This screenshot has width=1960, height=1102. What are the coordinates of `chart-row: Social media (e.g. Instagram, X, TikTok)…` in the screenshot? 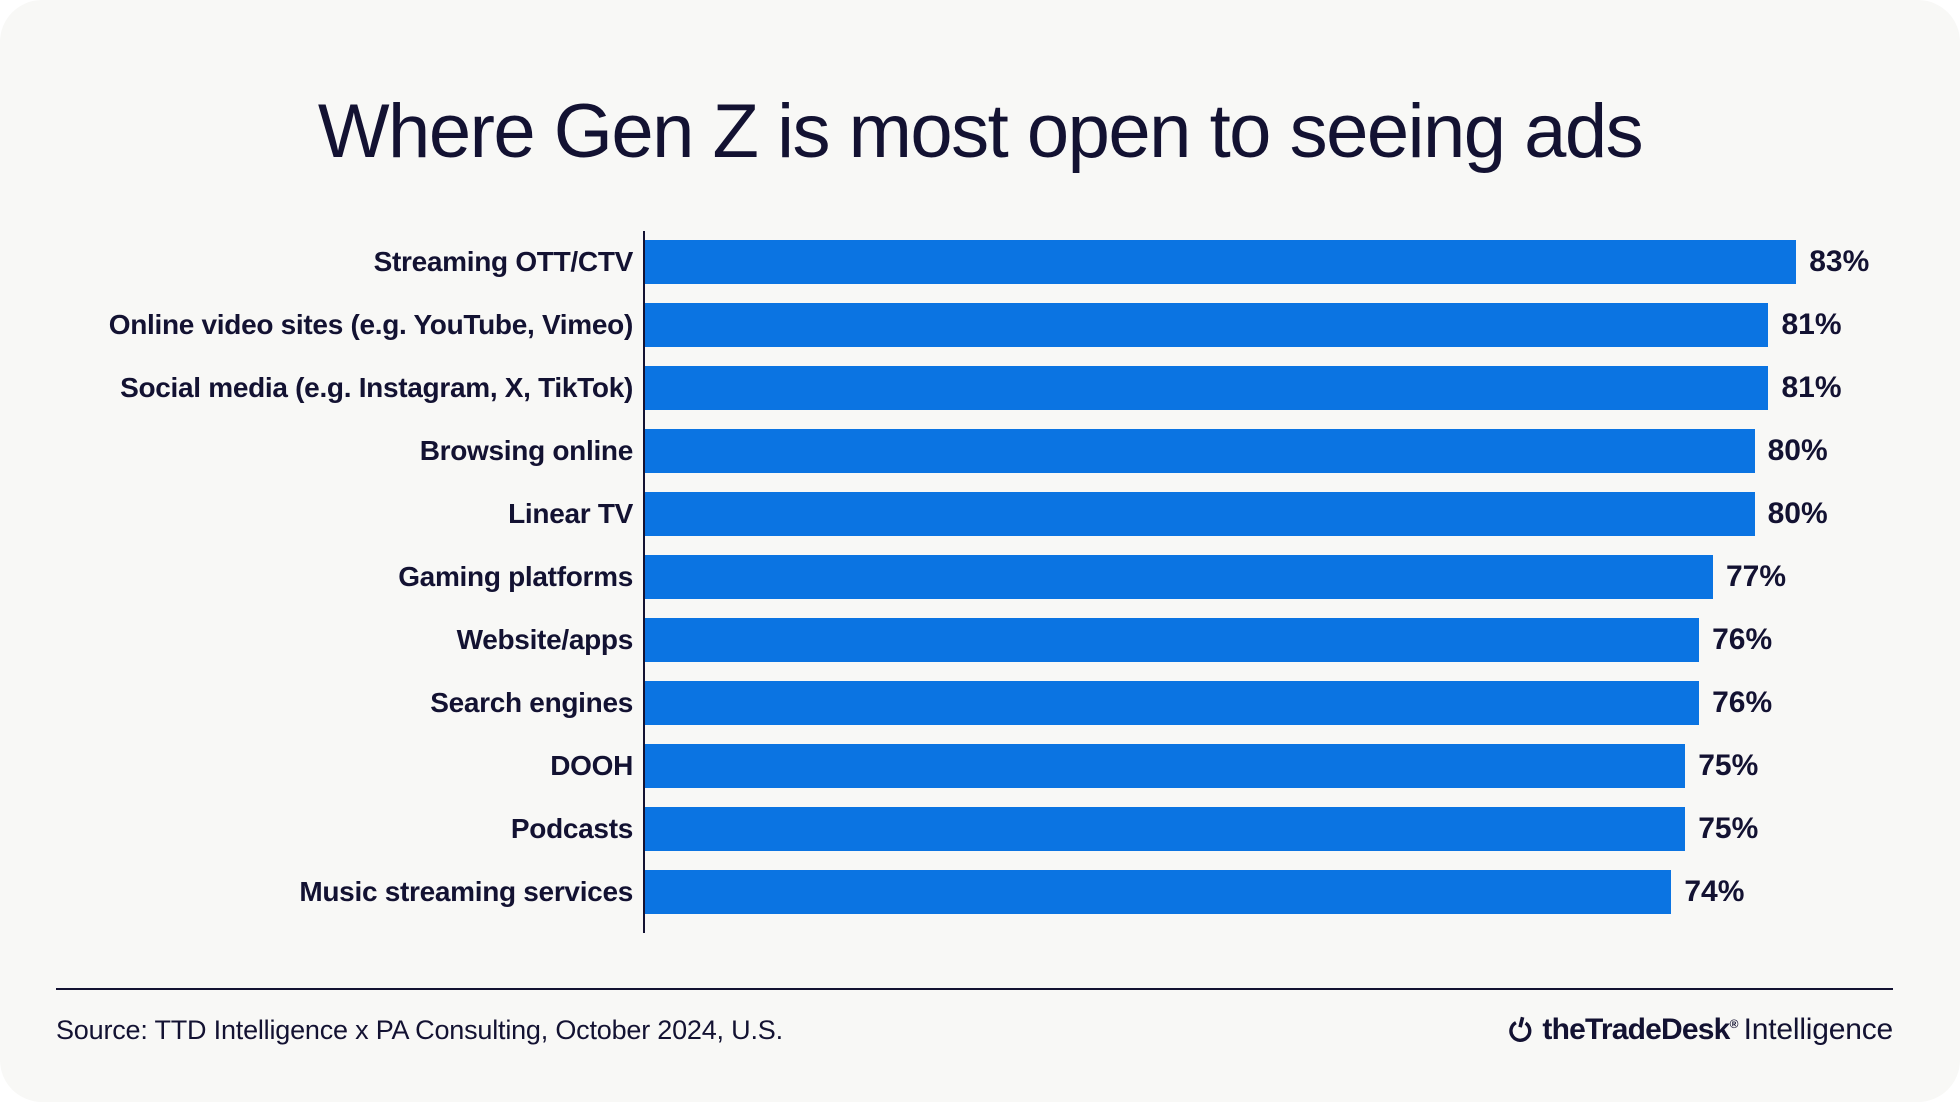 It's located at (980, 388).